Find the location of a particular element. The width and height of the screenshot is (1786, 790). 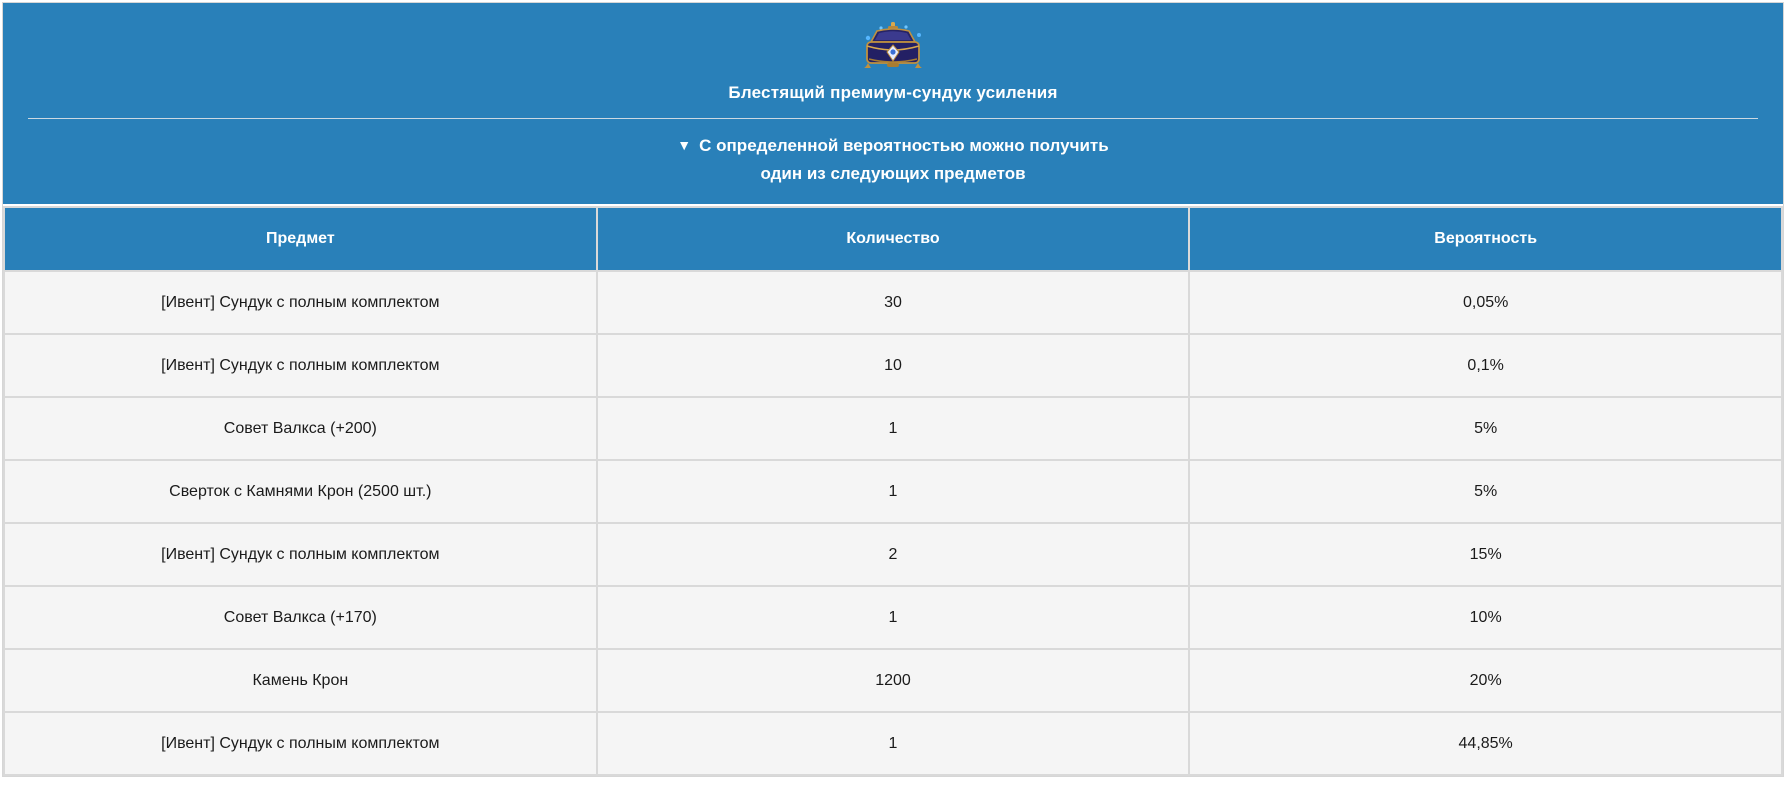

quantity-cell: 10 is located at coordinates (893, 365).